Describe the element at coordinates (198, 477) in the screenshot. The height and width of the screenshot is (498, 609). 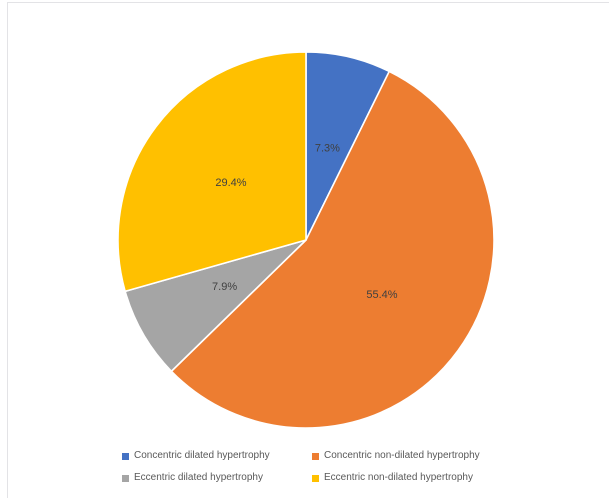
I see `legend-label: Eccentric dilated hypertrophy` at that location.